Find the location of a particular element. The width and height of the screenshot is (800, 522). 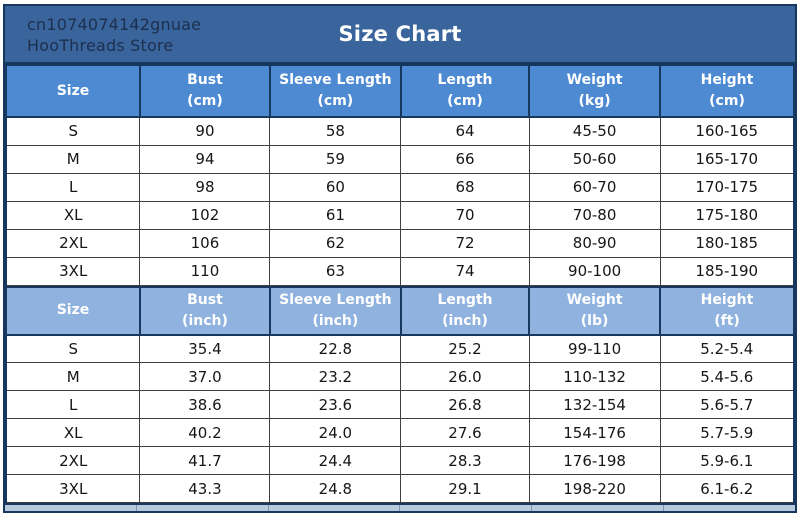

cell: 60-70 is located at coordinates (594, 187).